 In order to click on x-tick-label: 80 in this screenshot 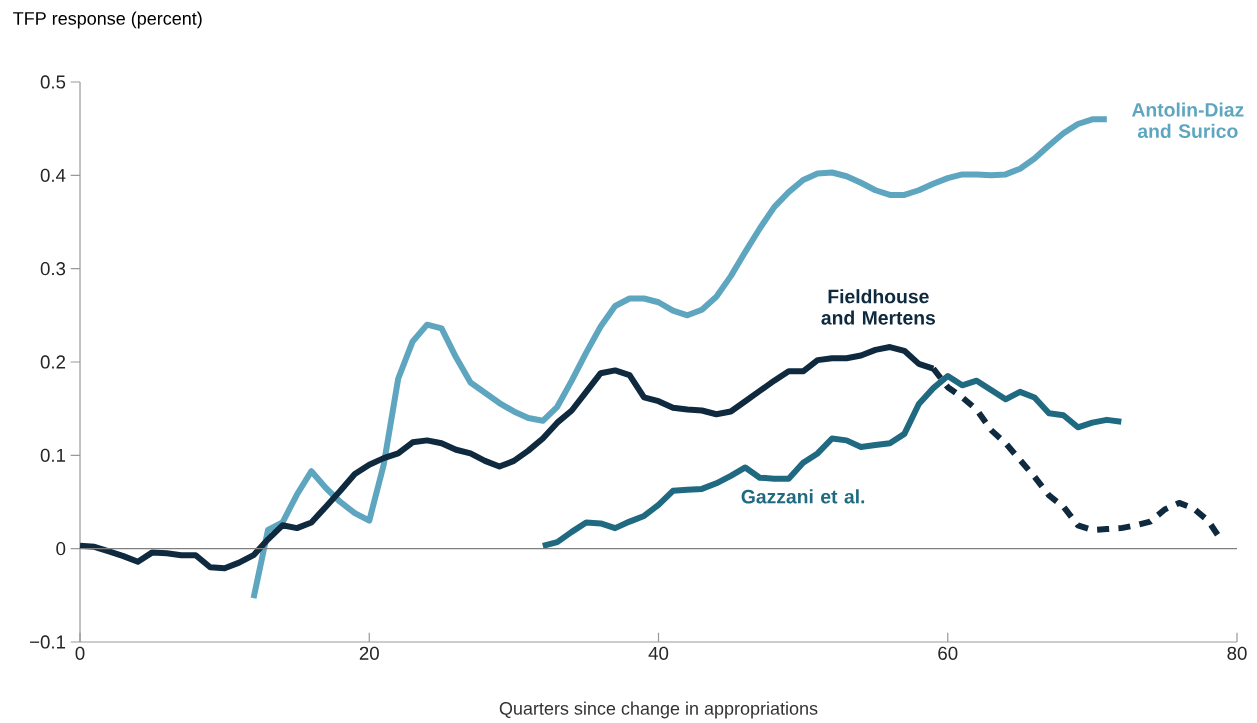, I will do `click(1237, 653)`.